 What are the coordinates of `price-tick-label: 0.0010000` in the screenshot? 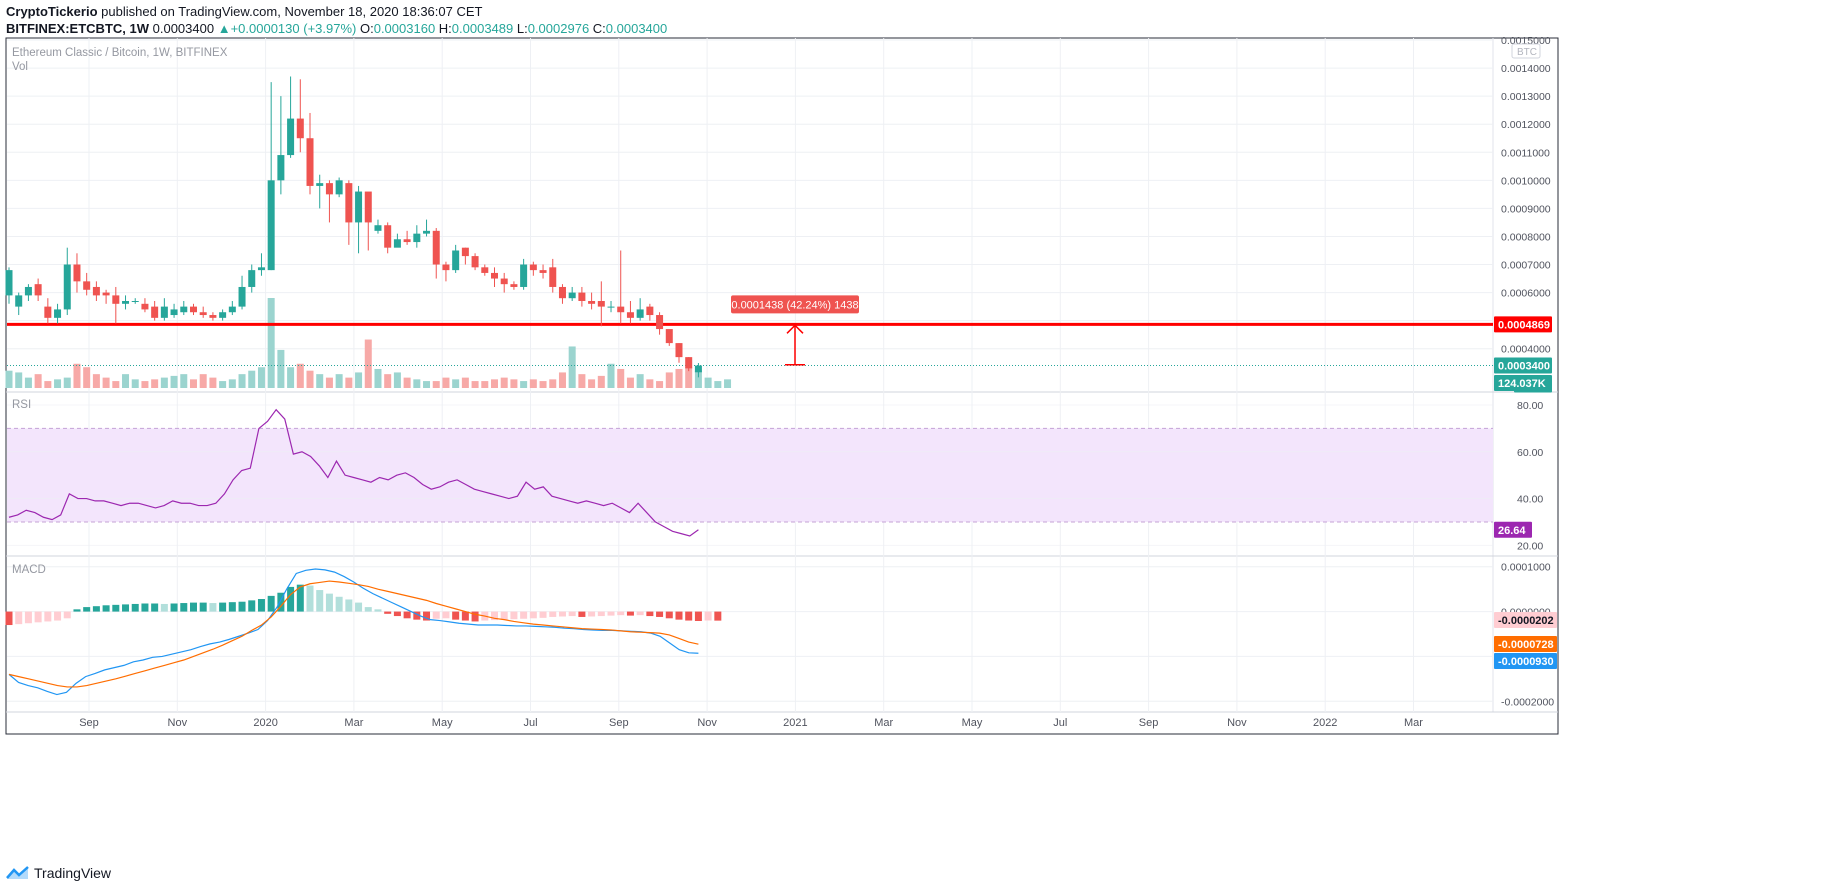 It's located at (1526, 181).